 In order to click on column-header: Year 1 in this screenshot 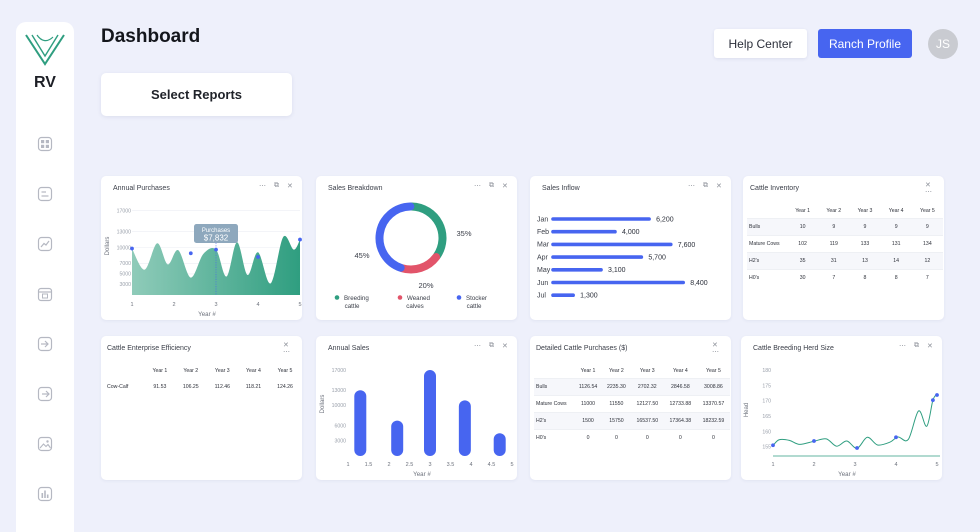, I will do `click(802, 210)`.